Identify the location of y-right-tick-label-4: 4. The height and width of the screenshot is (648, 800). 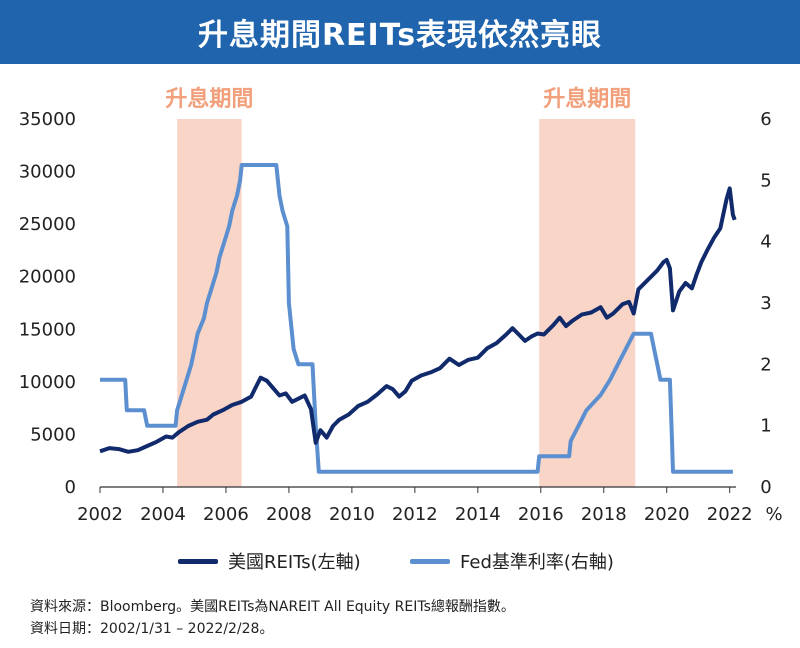
(765, 242).